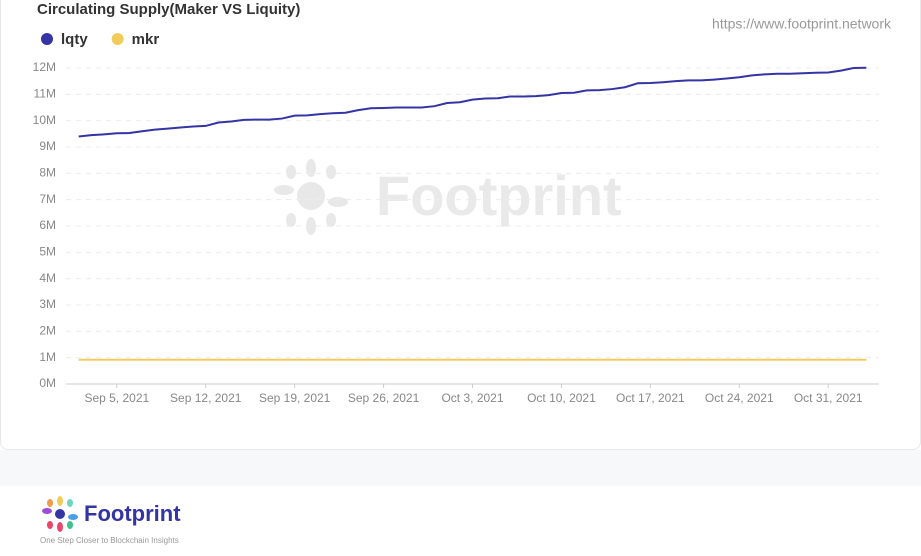 The image size is (921, 556). I want to click on y-tick-label: 9M, so click(47, 146).